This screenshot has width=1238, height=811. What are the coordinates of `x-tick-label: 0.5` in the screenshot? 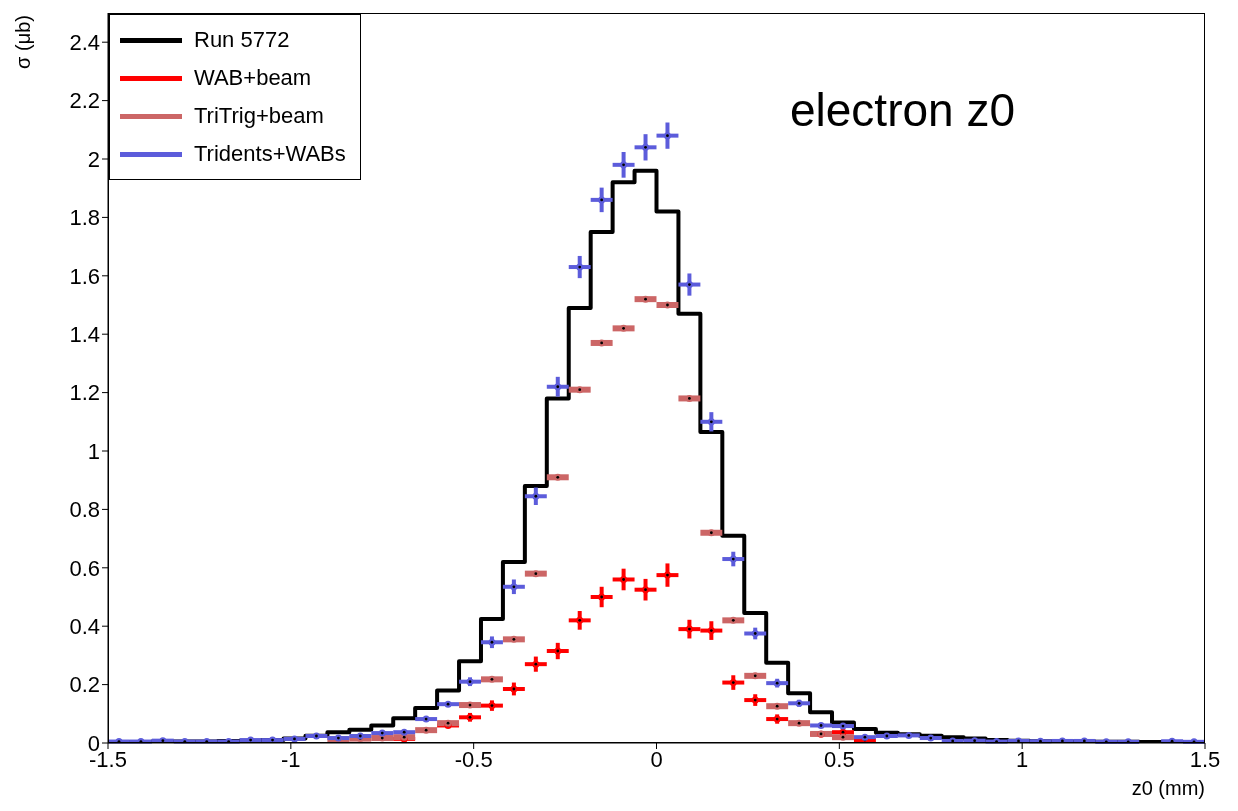 It's located at (839, 759).